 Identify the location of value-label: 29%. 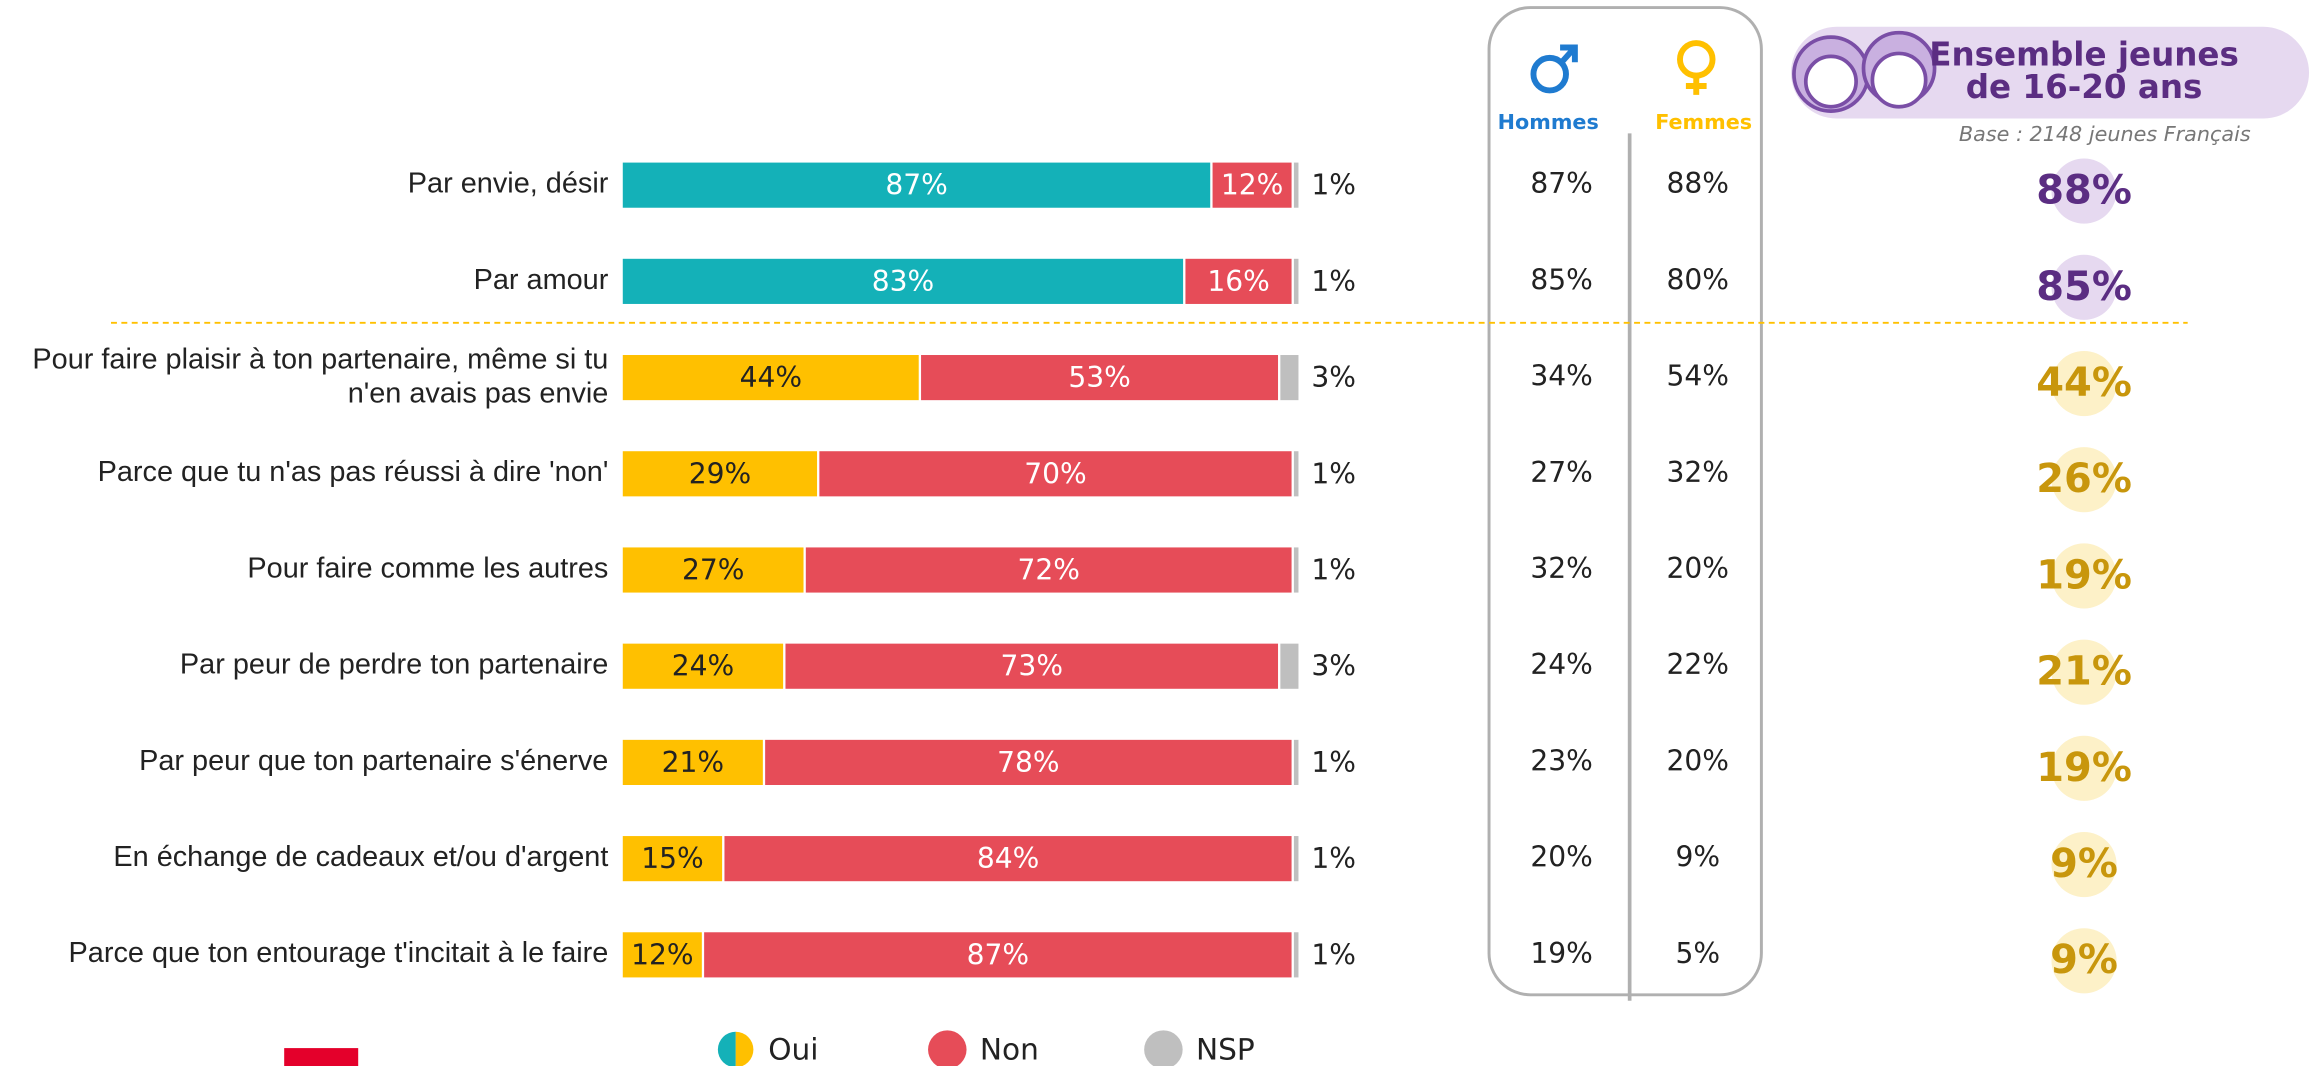
(720, 473).